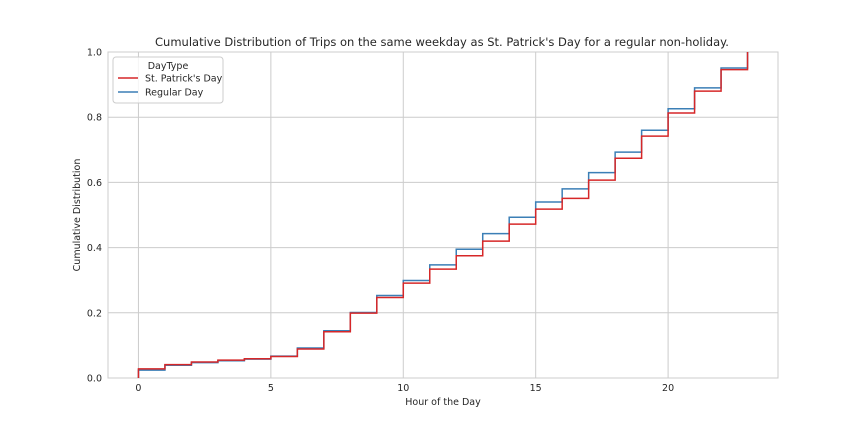  Describe the element at coordinates (168, 66) in the screenshot. I see `legend-title: DayType` at that location.